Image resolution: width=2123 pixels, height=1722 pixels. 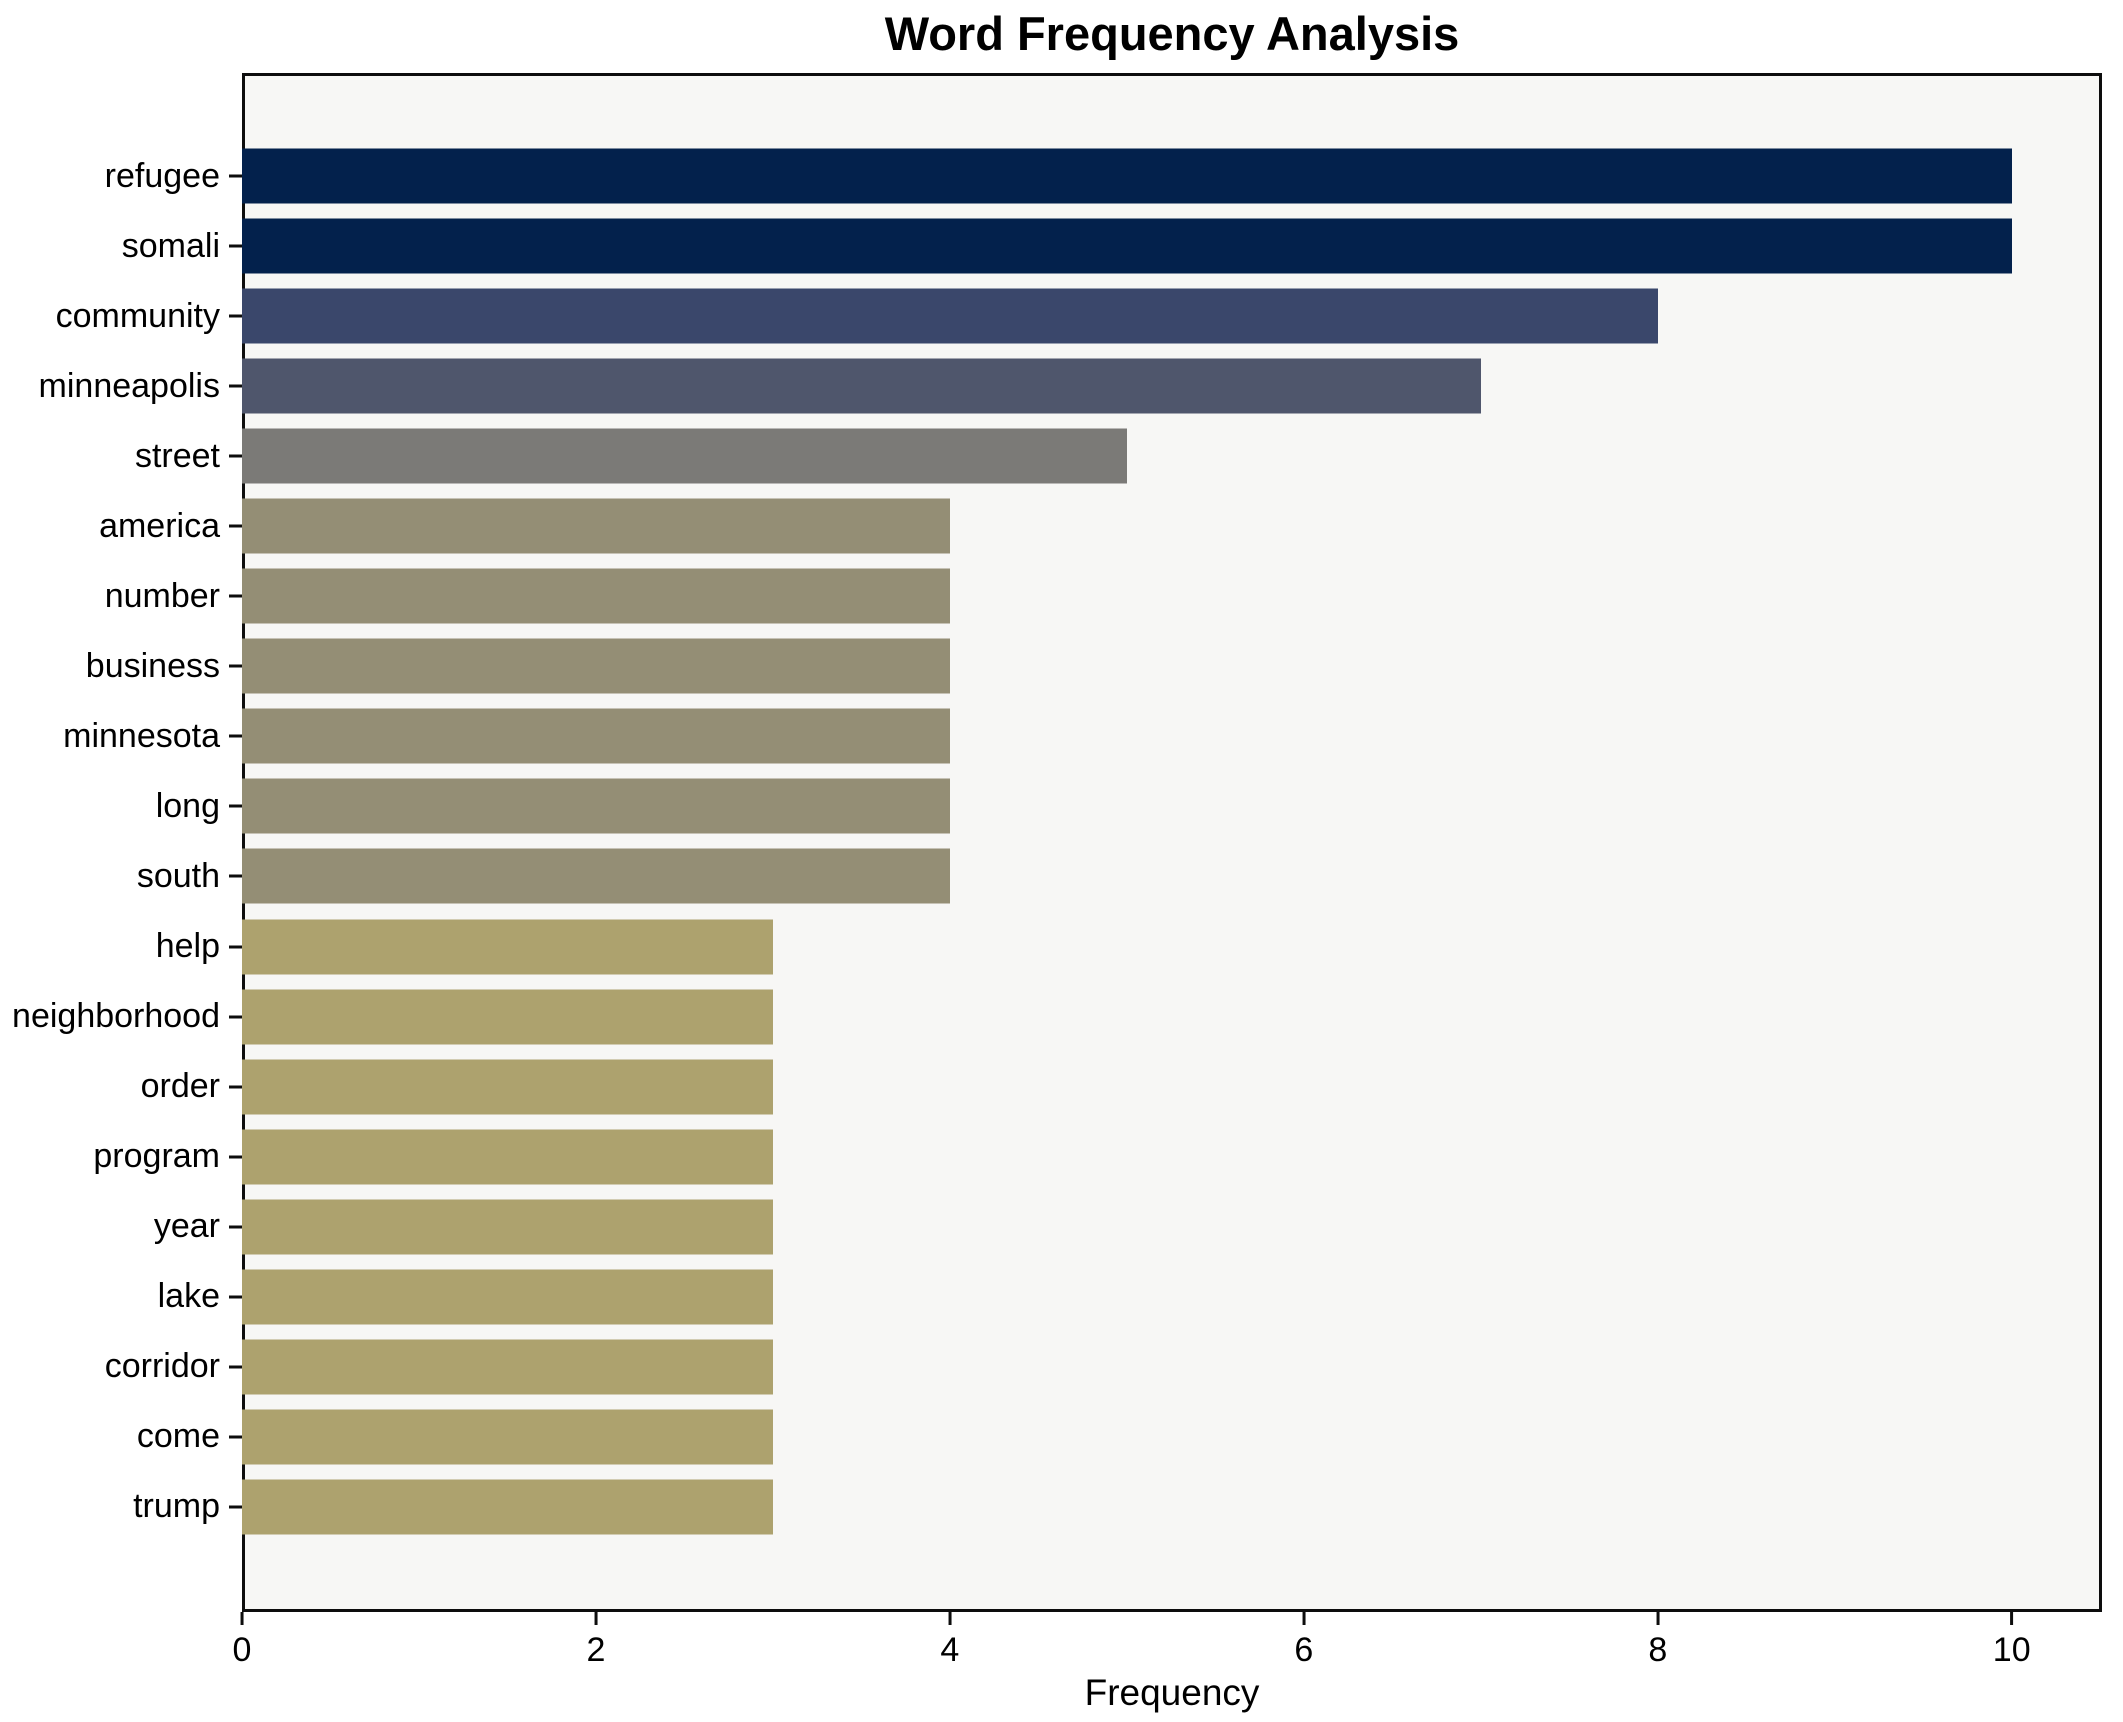 What do you see at coordinates (141, 735) in the screenshot?
I see `y-tick-label: minnesota` at bounding box center [141, 735].